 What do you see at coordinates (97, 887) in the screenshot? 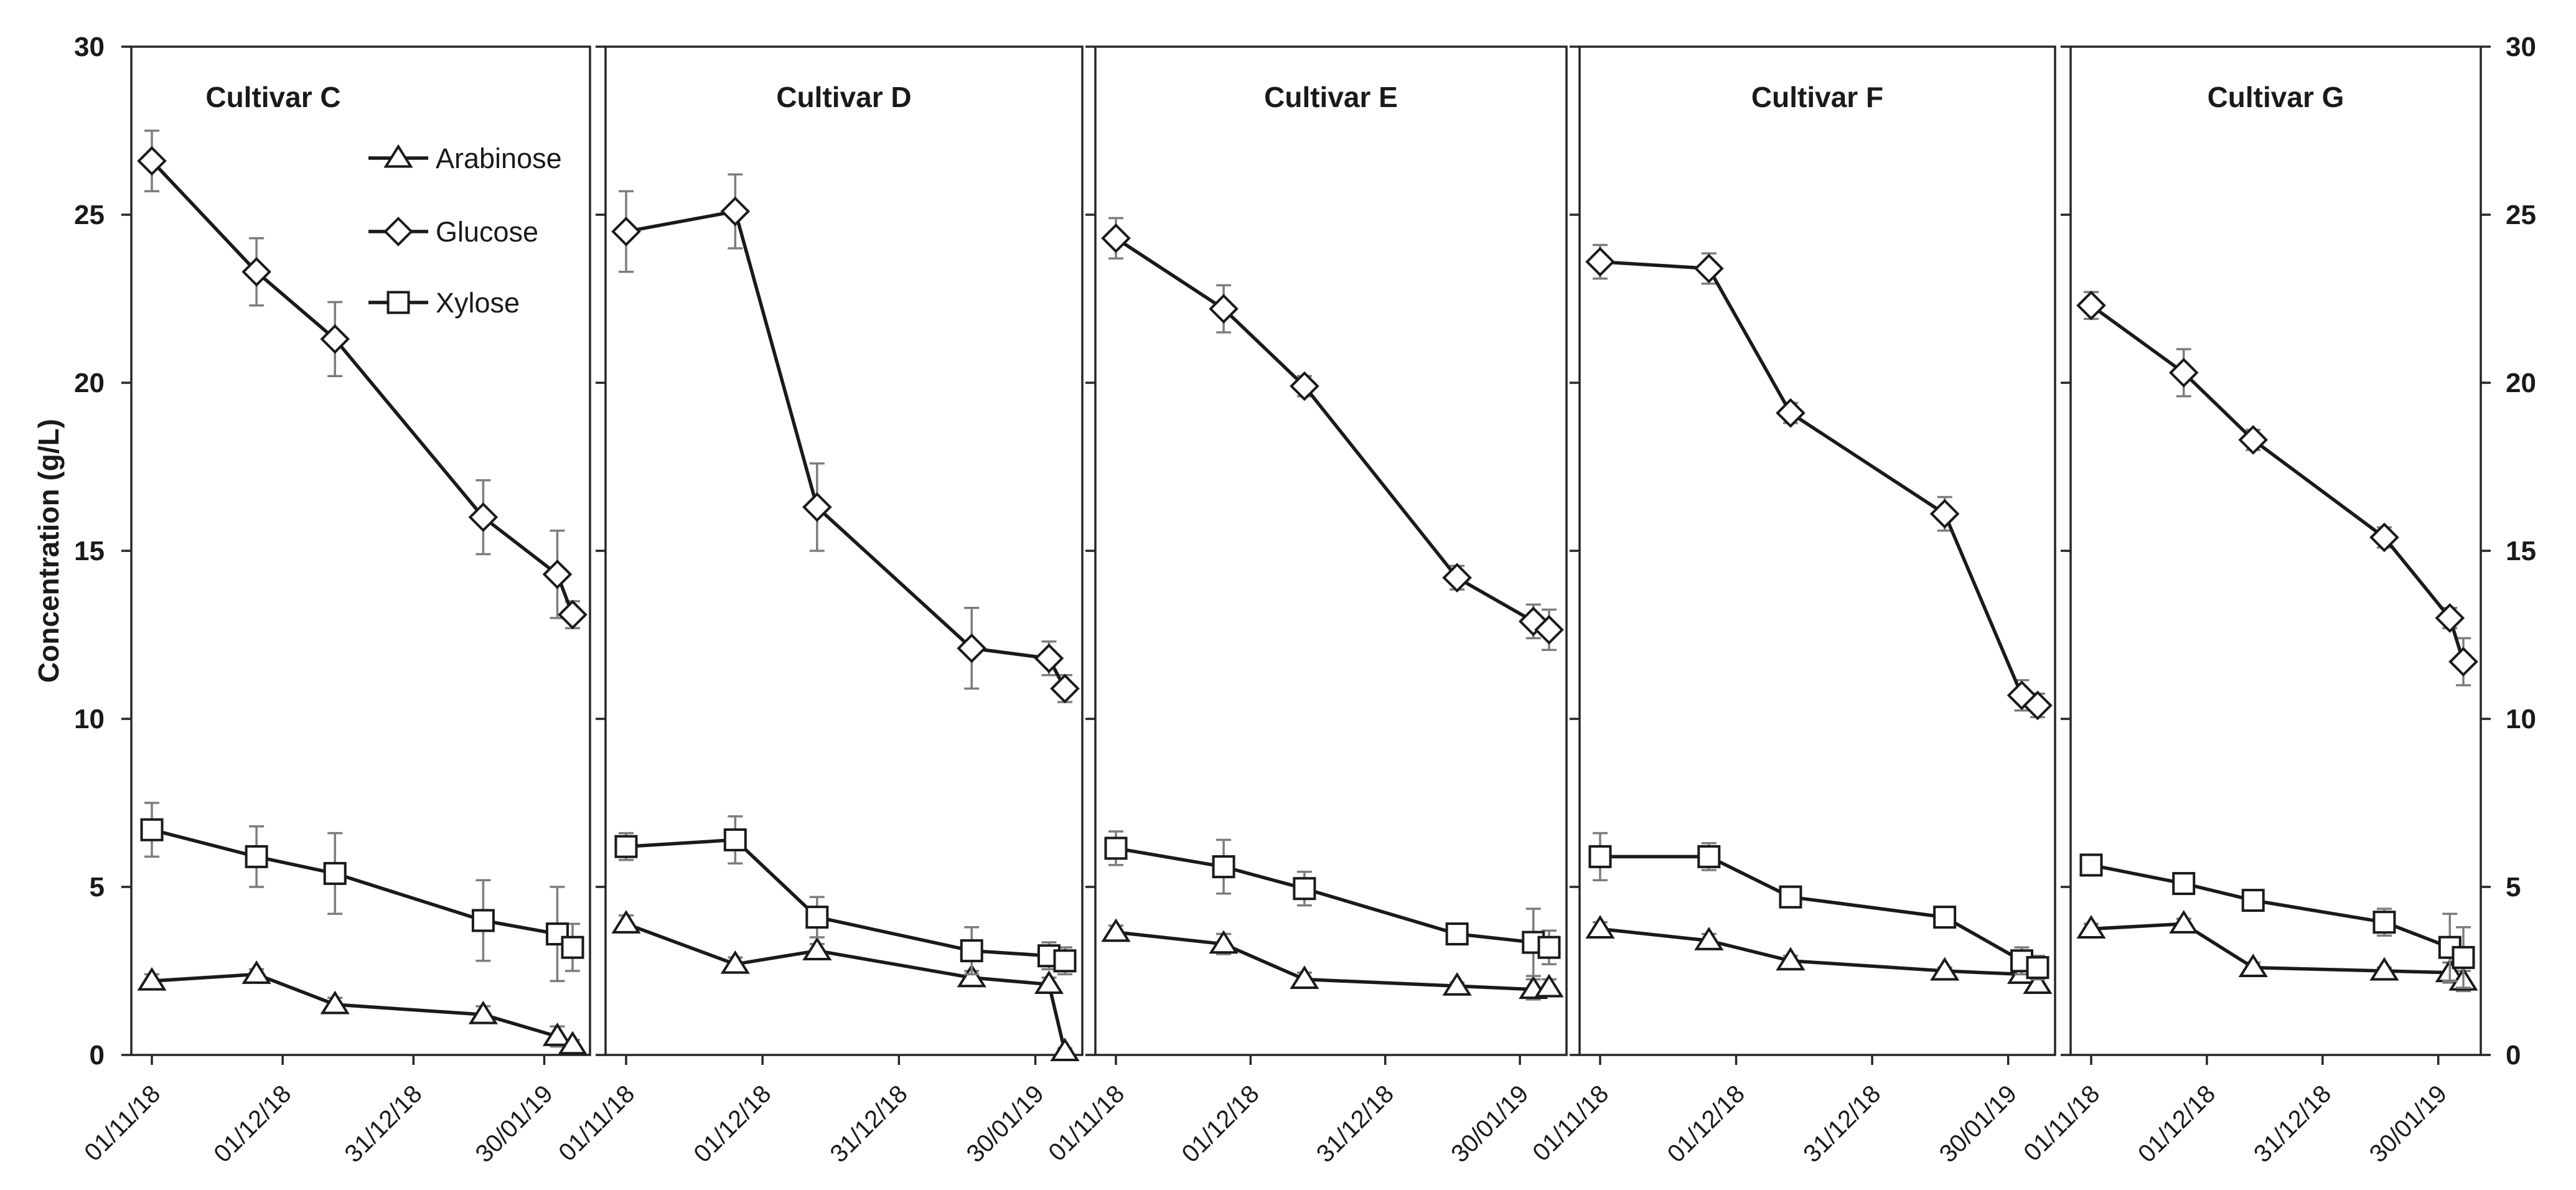
I see `y-axis-label-left: 5` at bounding box center [97, 887].